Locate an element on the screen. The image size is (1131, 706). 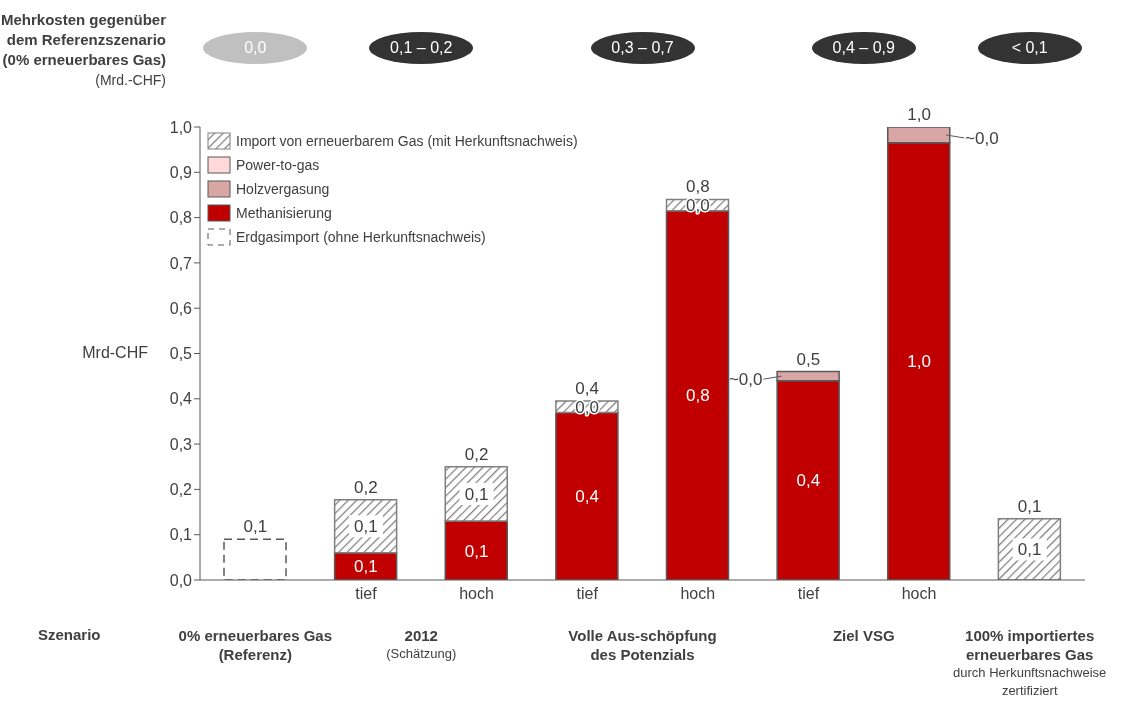
legend-label: Holzvergasung is located at coordinates (283, 189).